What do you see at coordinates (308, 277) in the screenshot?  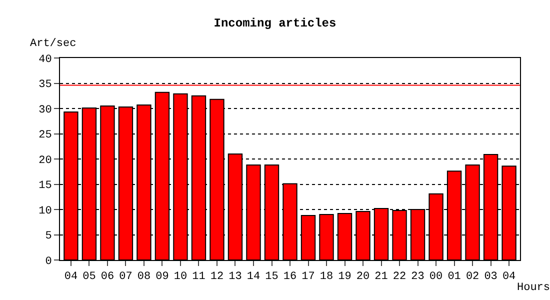 I see `x-tick-label: 17` at bounding box center [308, 277].